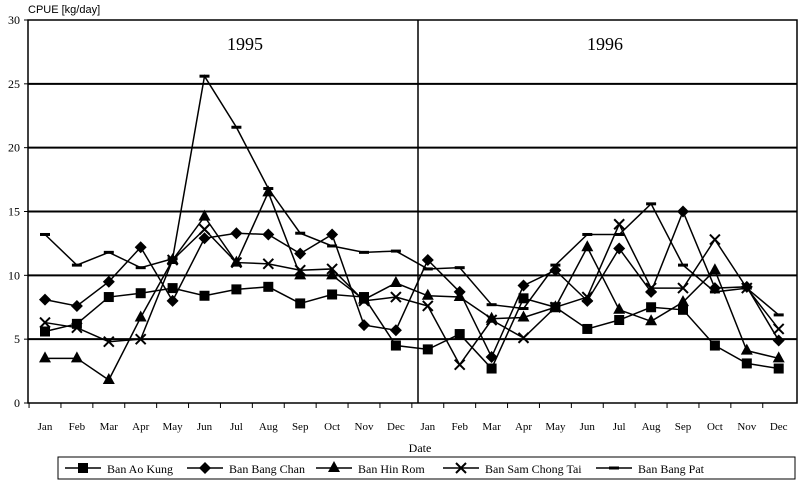  Describe the element at coordinates (427, 427) in the screenshot. I see `x-tick-label: Jan` at that location.